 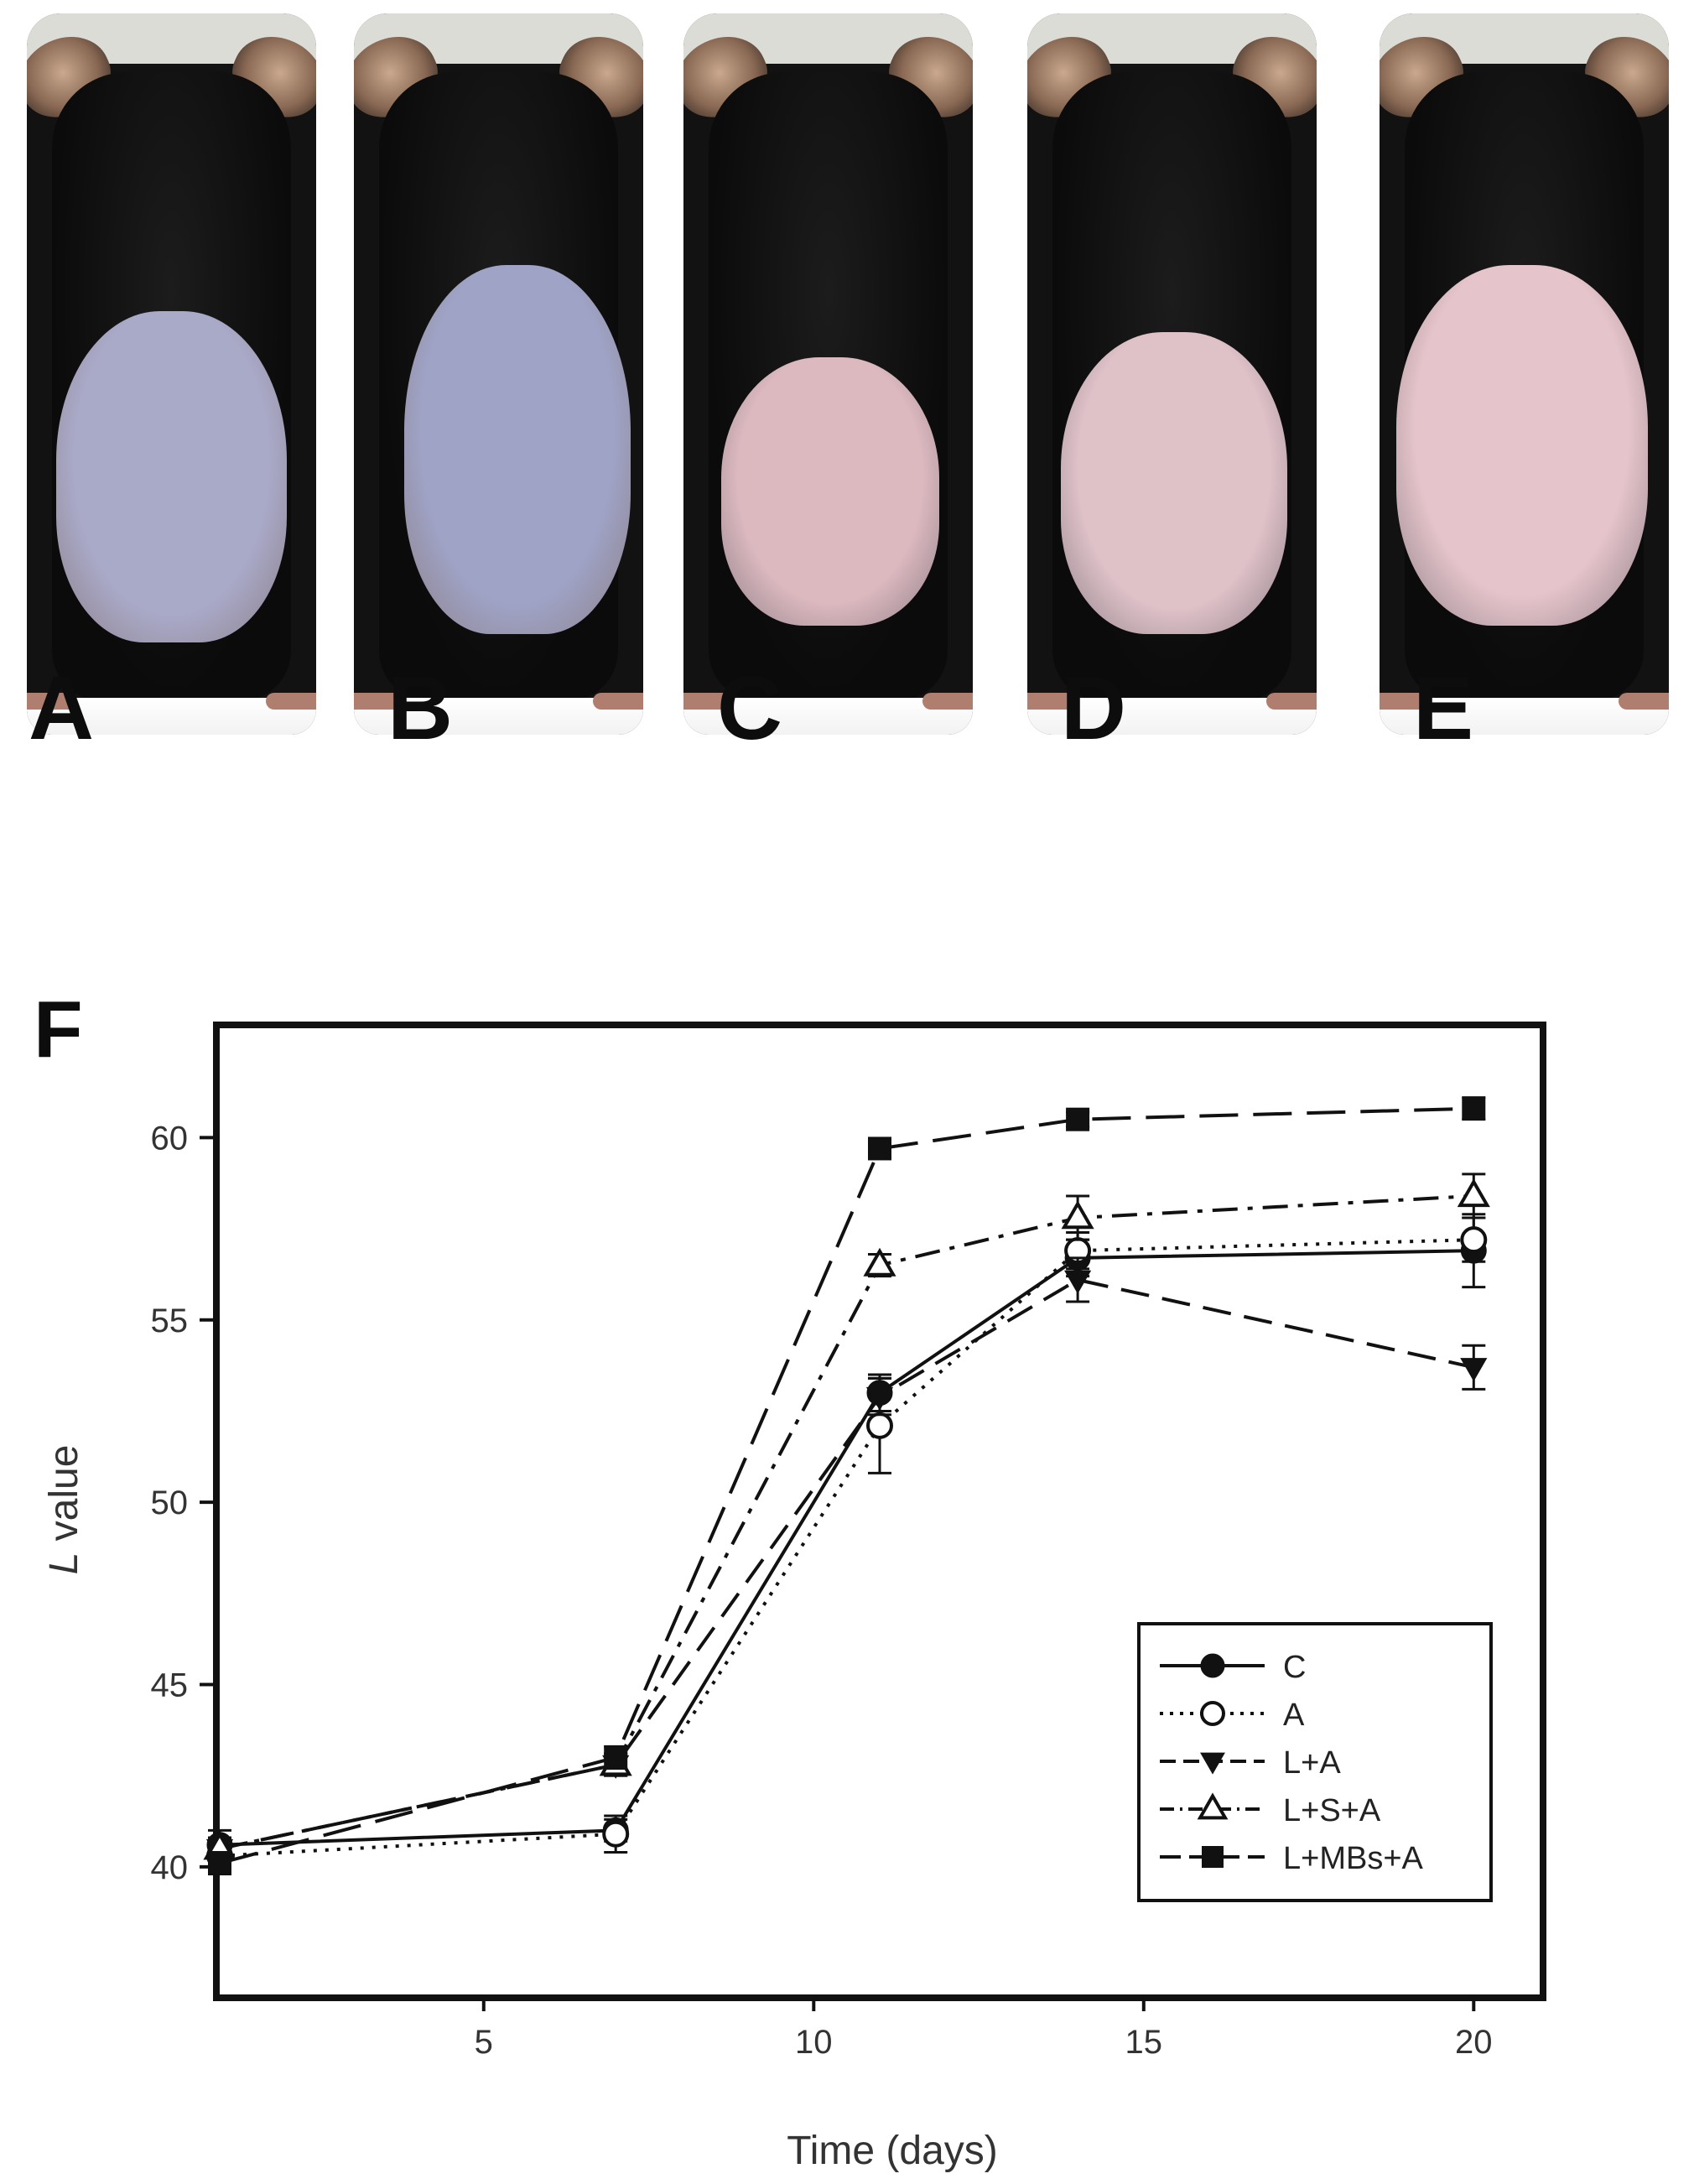 What do you see at coordinates (170, 1685) in the screenshot?
I see `y-tick-label: 45` at bounding box center [170, 1685].